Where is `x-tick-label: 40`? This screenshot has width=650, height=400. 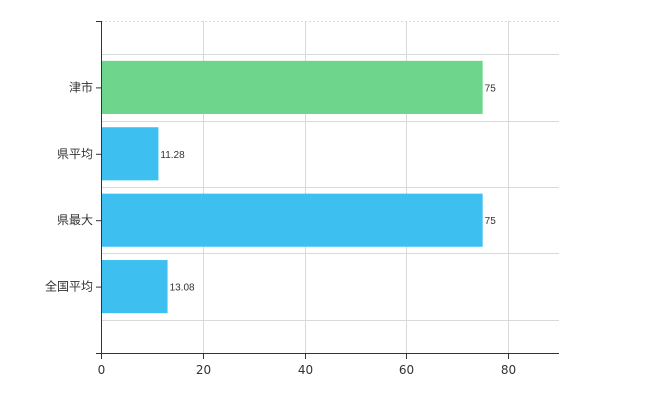
x-tick-label: 40 is located at coordinates (305, 370).